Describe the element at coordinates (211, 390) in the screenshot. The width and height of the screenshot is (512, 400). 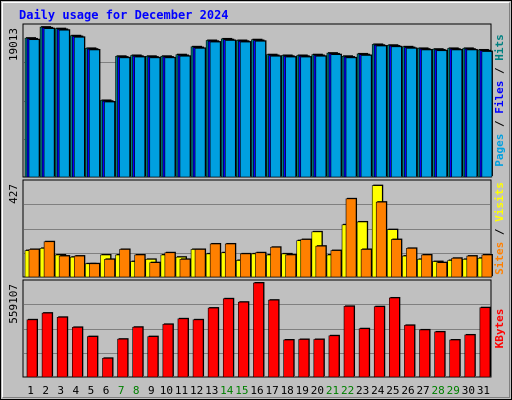
I see `x-tick-label-day-13: 13` at that location.